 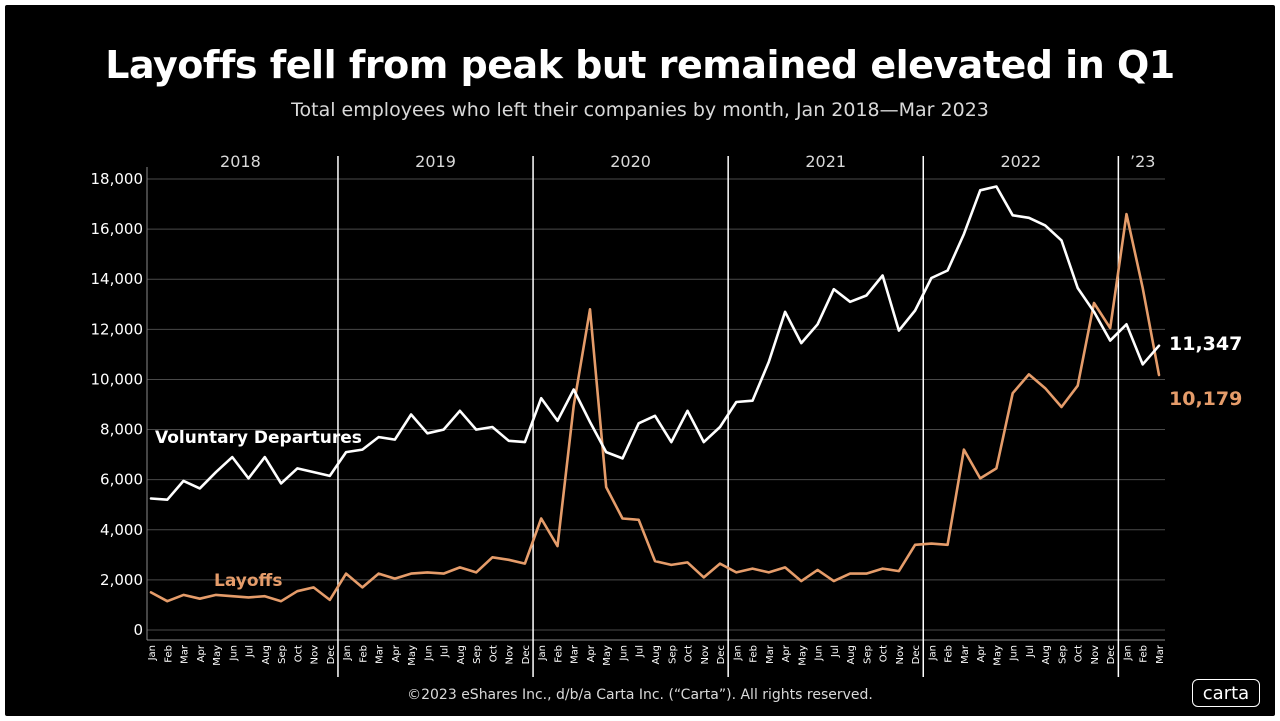 What do you see at coordinates (121, 480) in the screenshot?
I see `y-tick-label: 6,000` at bounding box center [121, 480].